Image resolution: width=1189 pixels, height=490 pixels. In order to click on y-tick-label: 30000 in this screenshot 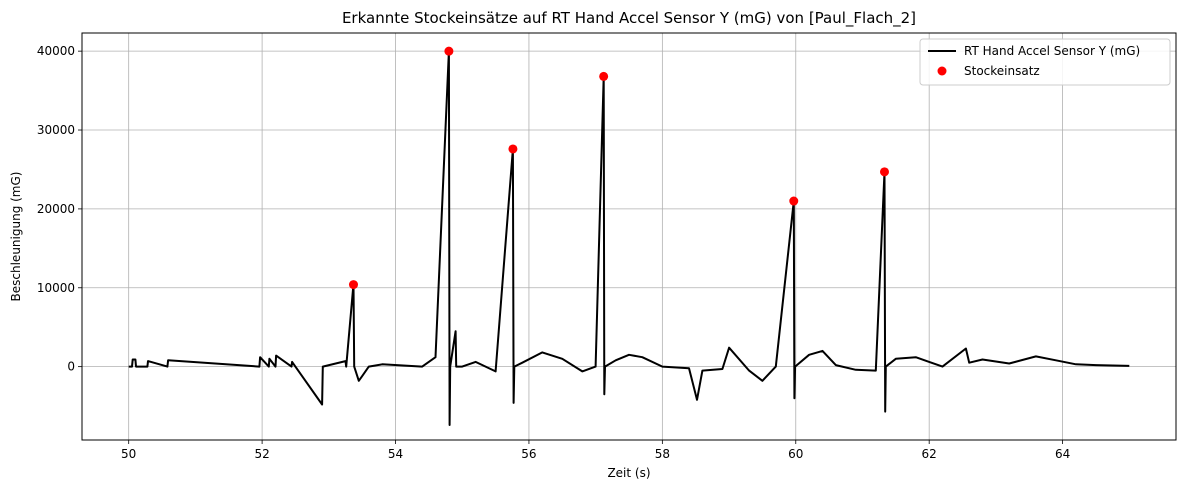, I will do `click(56, 130)`.